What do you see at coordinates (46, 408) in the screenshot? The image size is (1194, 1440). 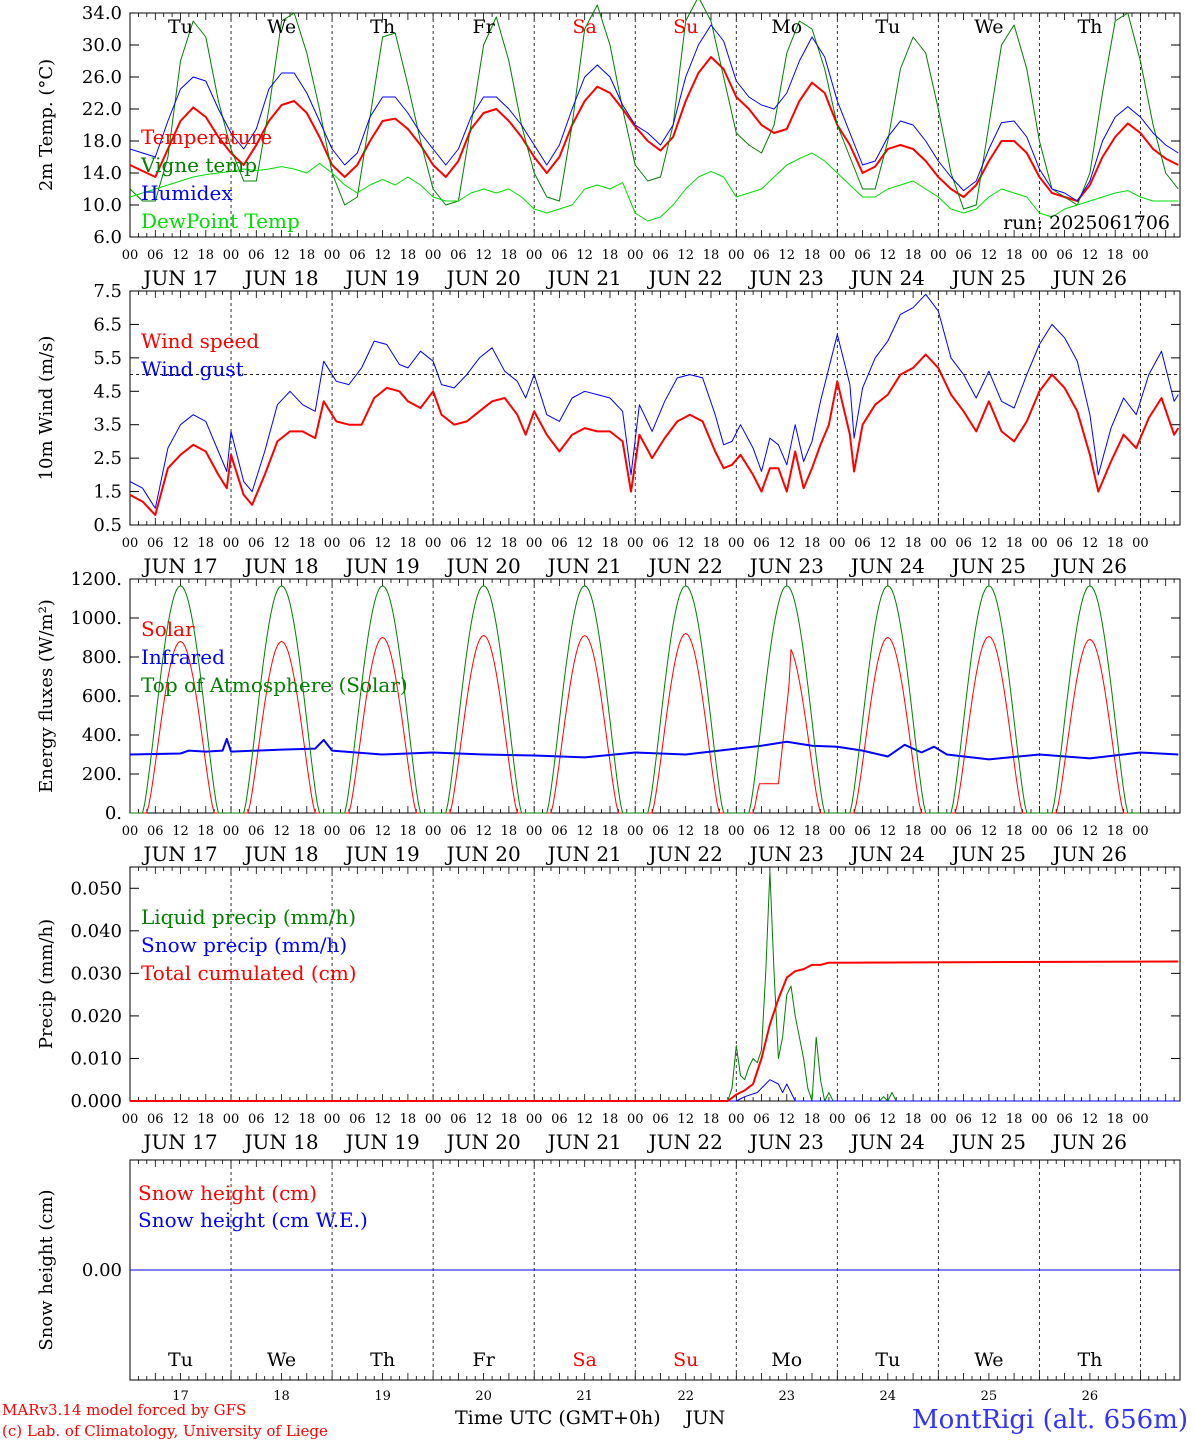 I see `y-axis-title: 10m Wind (m/s)` at bounding box center [46, 408].